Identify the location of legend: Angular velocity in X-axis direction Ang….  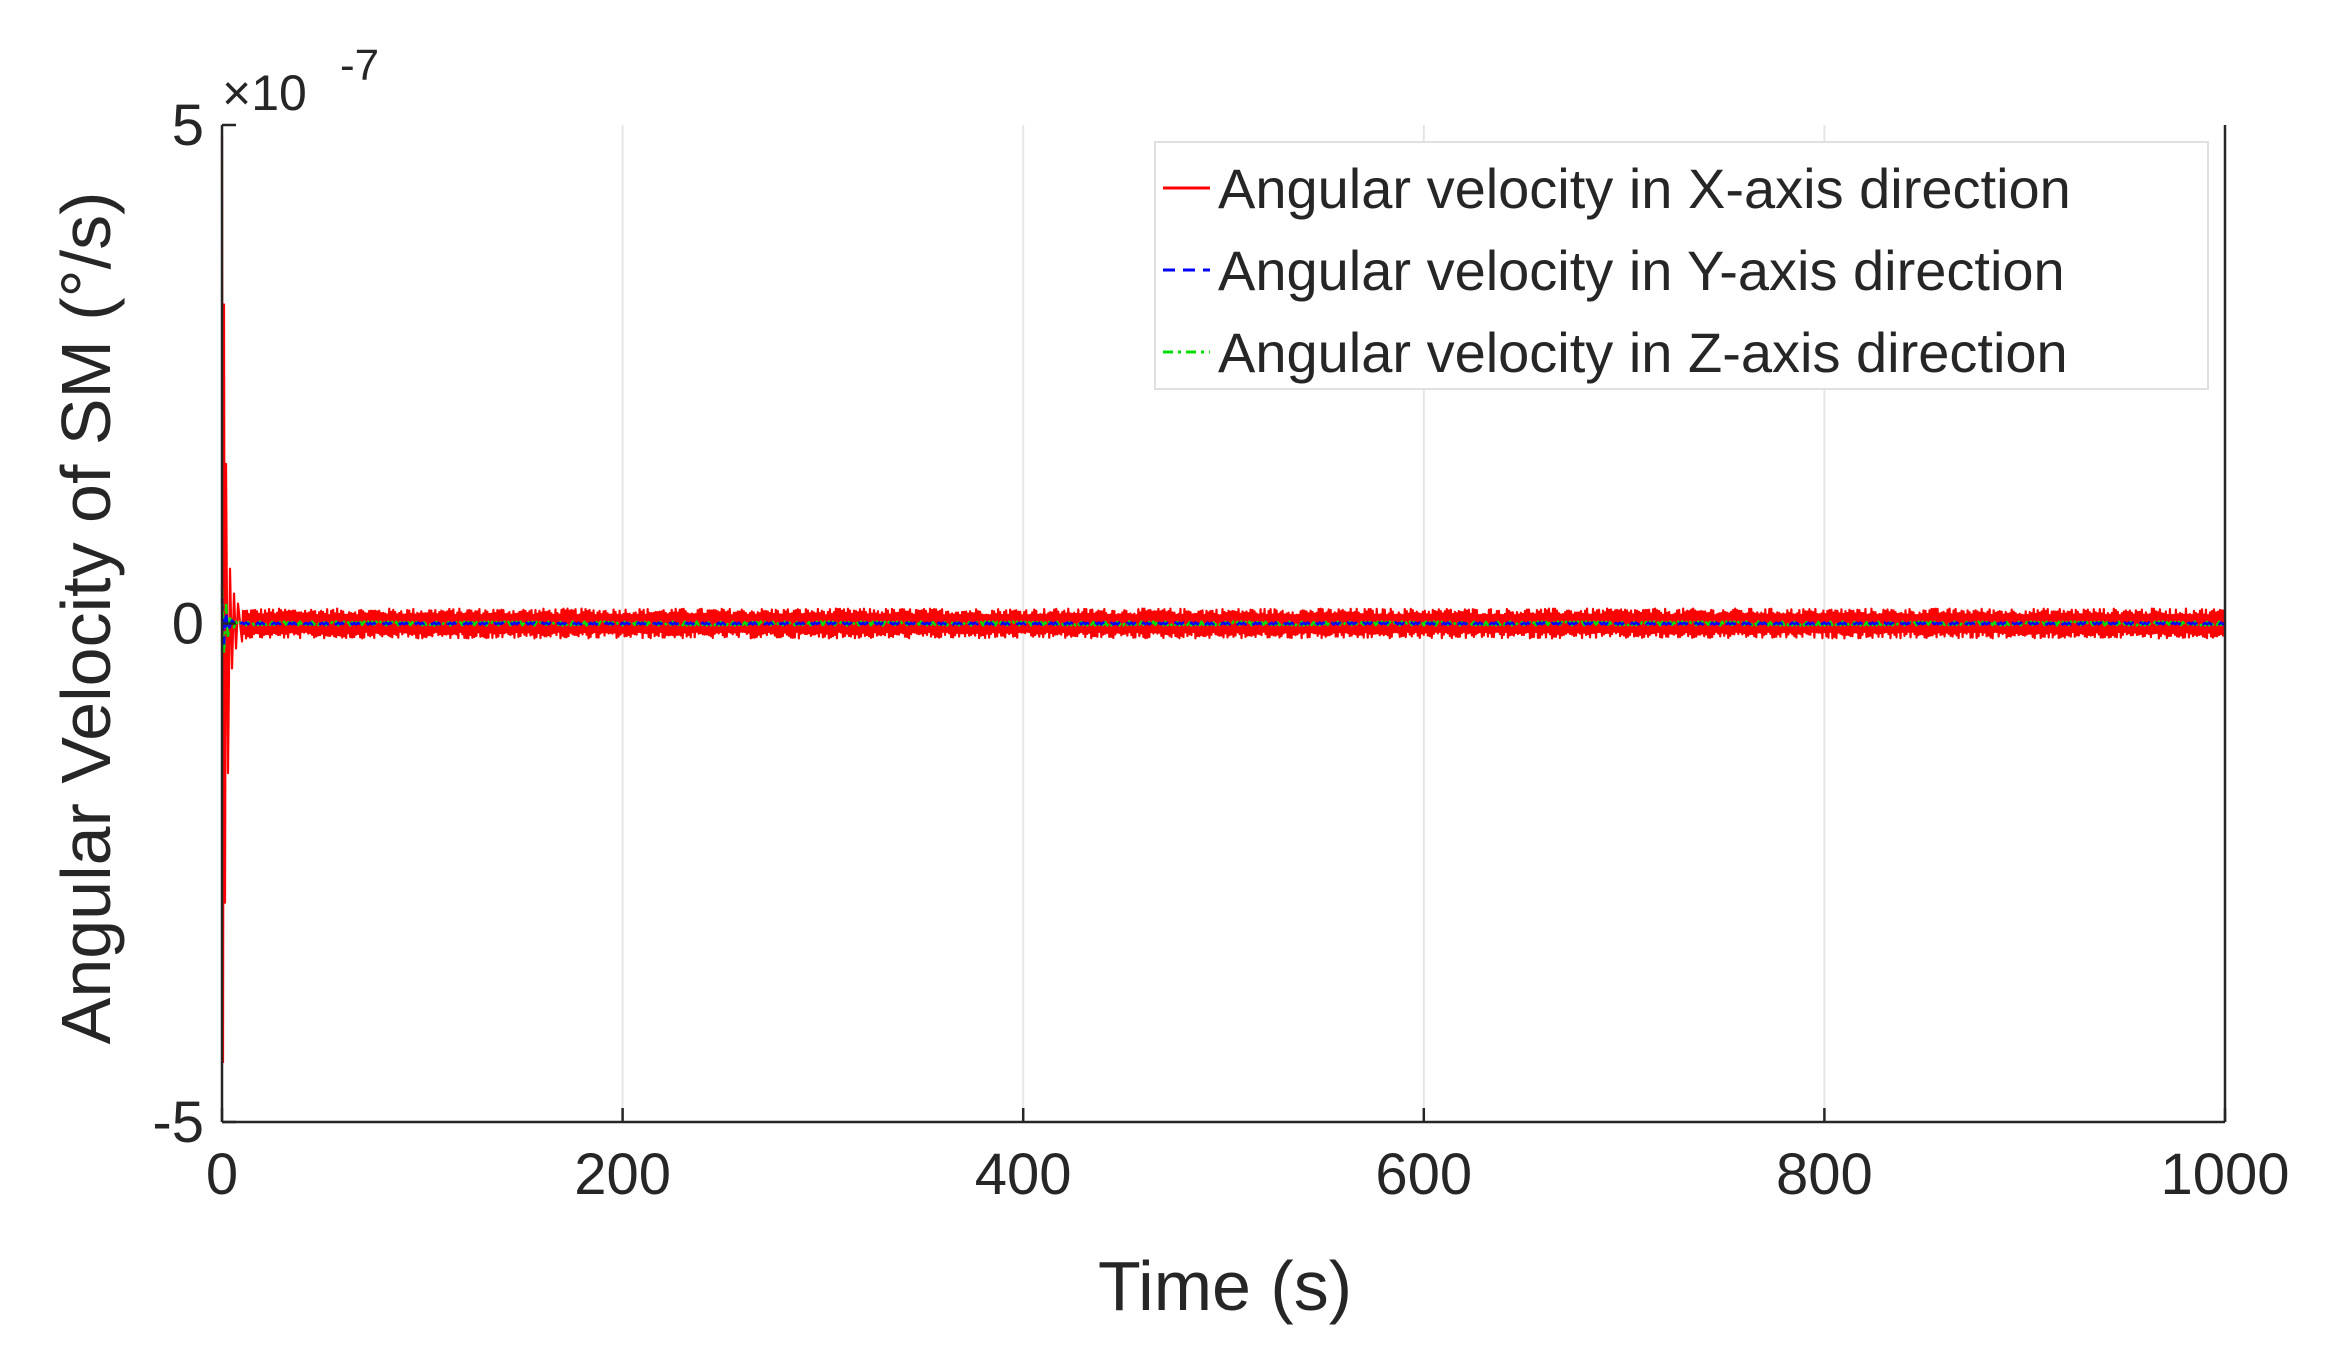
(1681, 265).